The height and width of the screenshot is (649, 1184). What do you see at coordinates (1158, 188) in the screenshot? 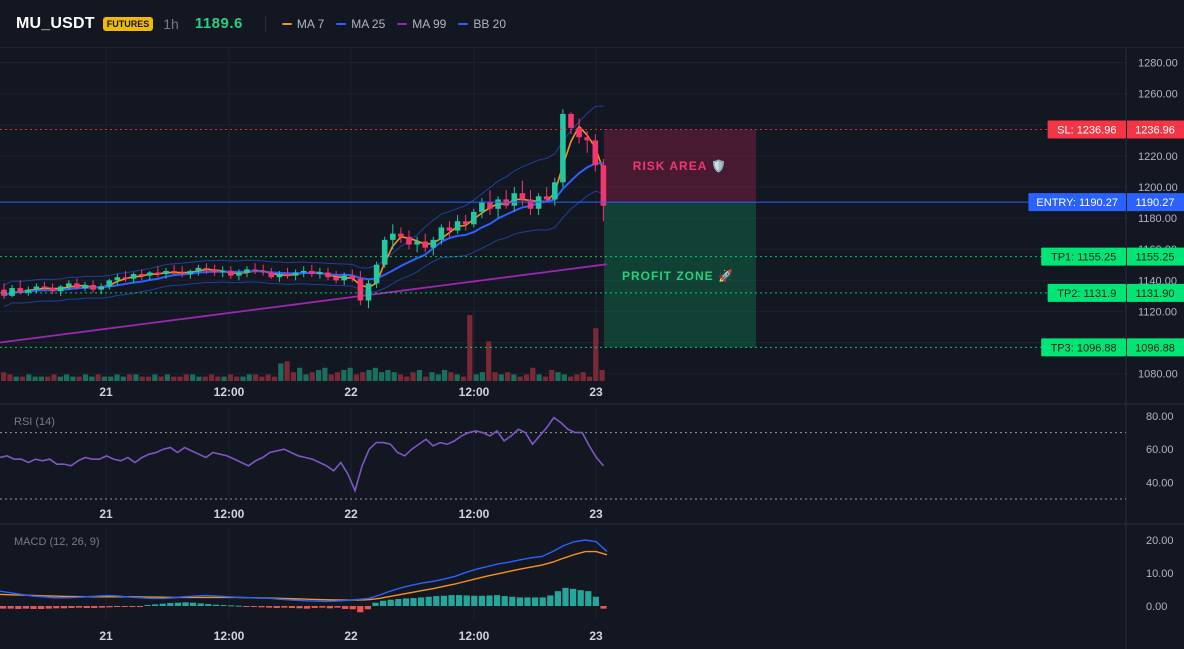
I see `price-tick: 1200.00` at bounding box center [1158, 188].